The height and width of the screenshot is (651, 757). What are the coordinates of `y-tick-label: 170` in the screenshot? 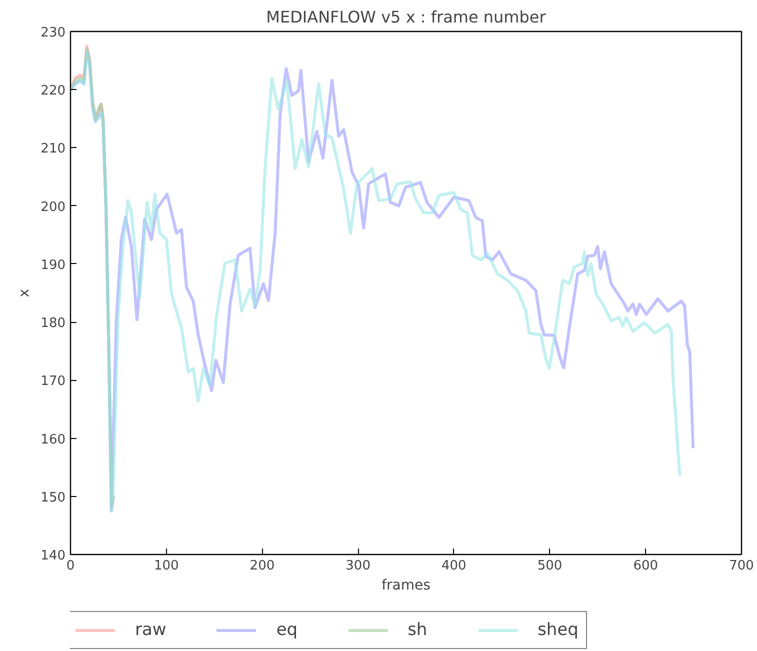 It's located at (53, 382).